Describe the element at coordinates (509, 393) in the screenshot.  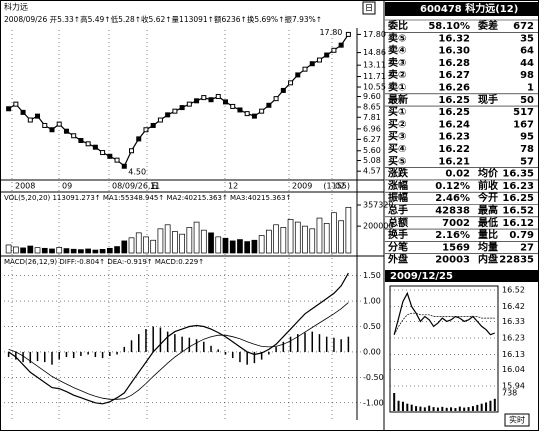
I see `y-tick-label: 738` at that location.